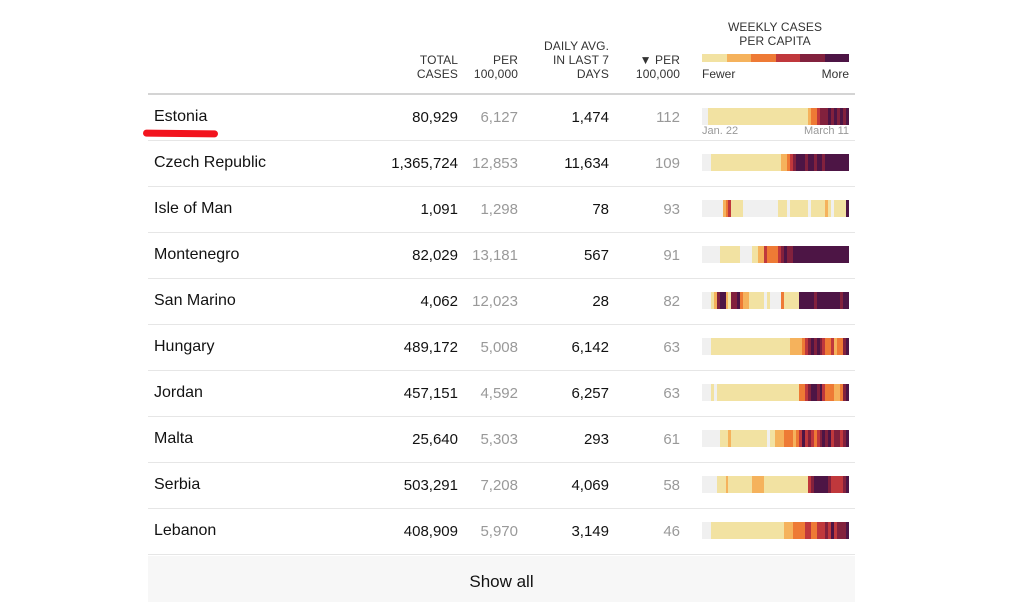 The width and height of the screenshot is (1024, 608). I want to click on table-row: Serbia 503,291 7,208 4,069 58, so click(501, 486).